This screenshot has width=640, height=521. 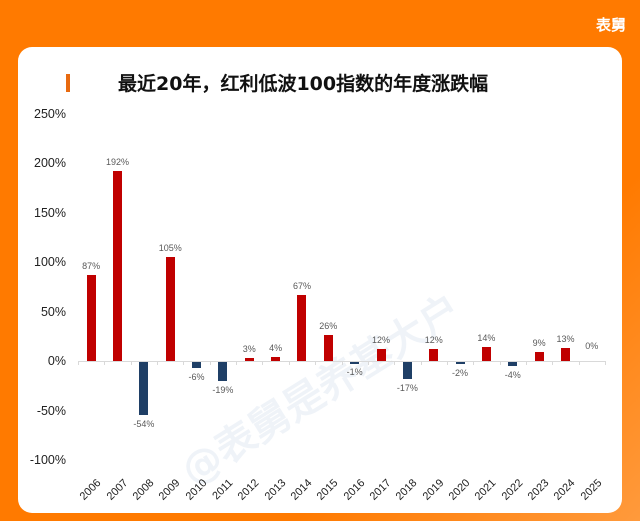 What do you see at coordinates (301, 285) in the screenshot?
I see `value-label: 67%` at bounding box center [301, 285].